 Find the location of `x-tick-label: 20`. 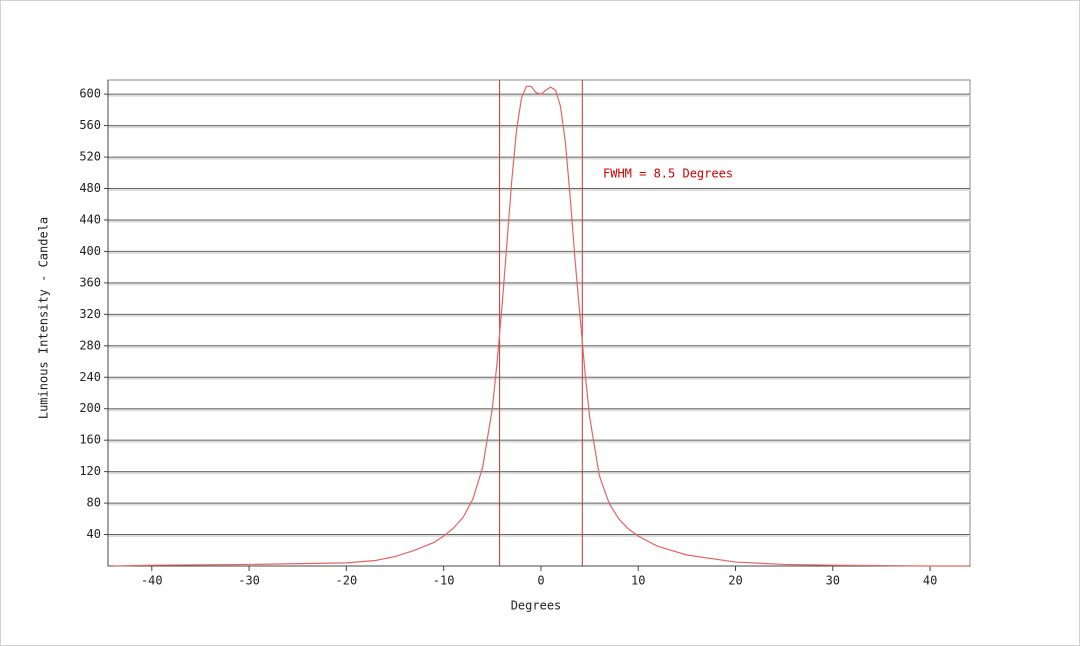

x-tick-label: 20 is located at coordinates (735, 581).